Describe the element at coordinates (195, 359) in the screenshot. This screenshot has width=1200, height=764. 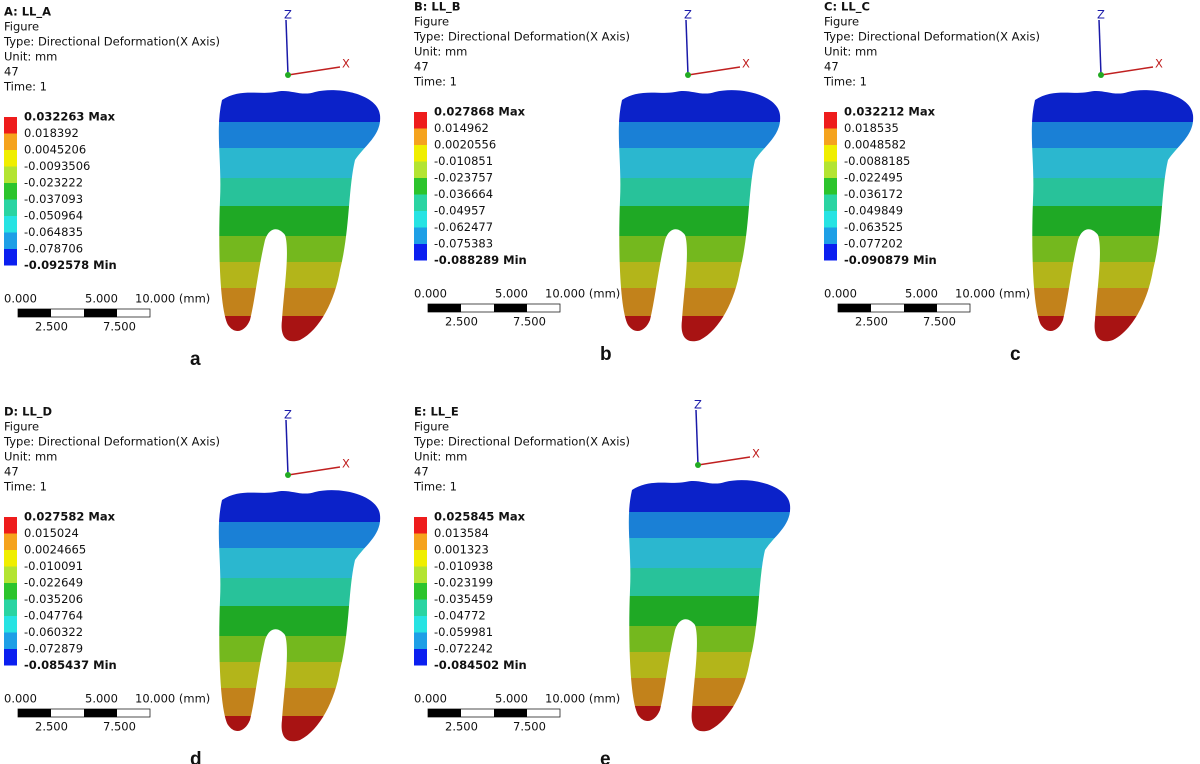
I see `panel-letter: a` at that location.